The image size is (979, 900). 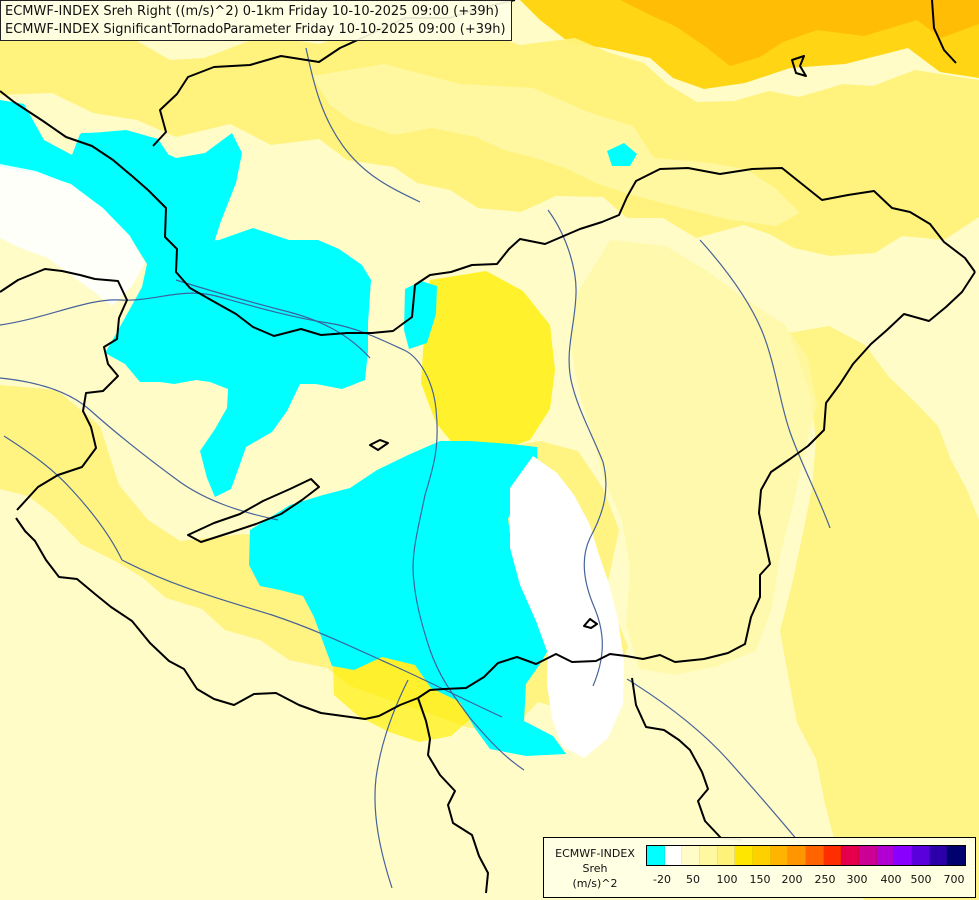 What do you see at coordinates (857, 879) in the screenshot?
I see `legend-label: 300` at bounding box center [857, 879].